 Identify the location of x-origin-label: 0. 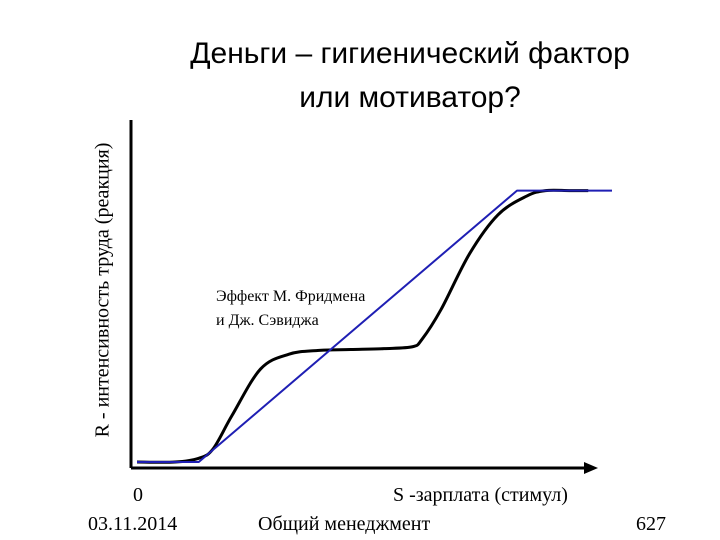
(138, 495).